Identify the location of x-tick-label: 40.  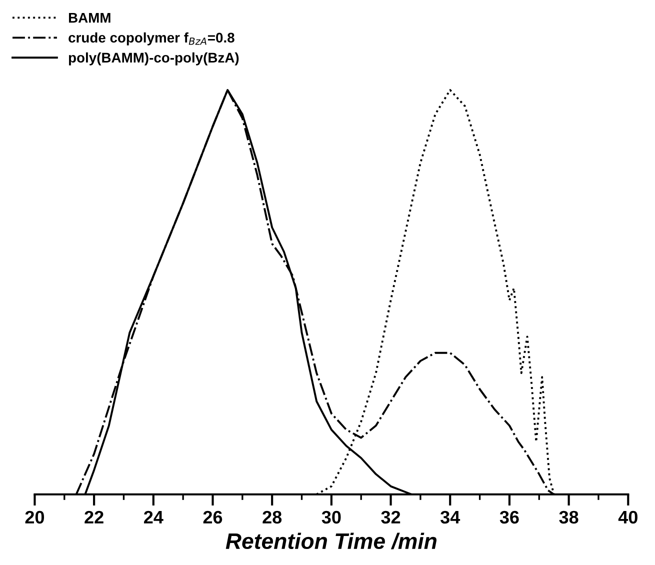
(628, 517).